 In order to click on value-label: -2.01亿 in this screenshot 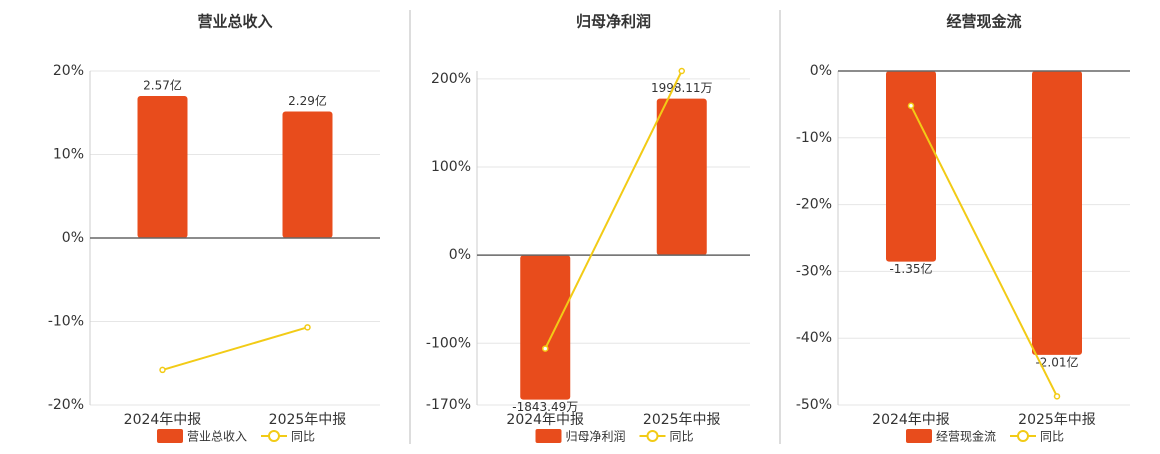, I will do `click(1056, 361)`.